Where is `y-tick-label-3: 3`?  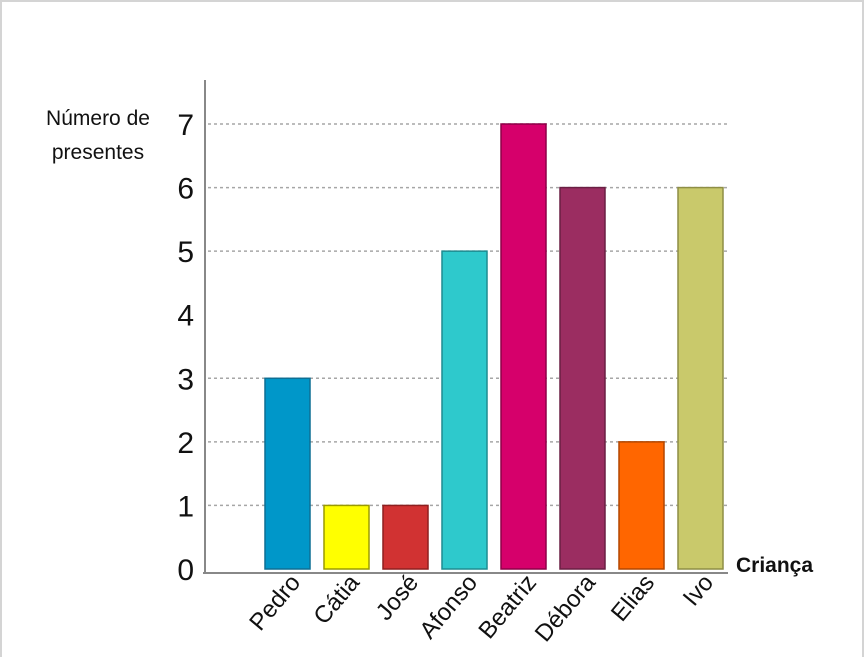
y-tick-label-3: 3 is located at coordinates (185, 379).